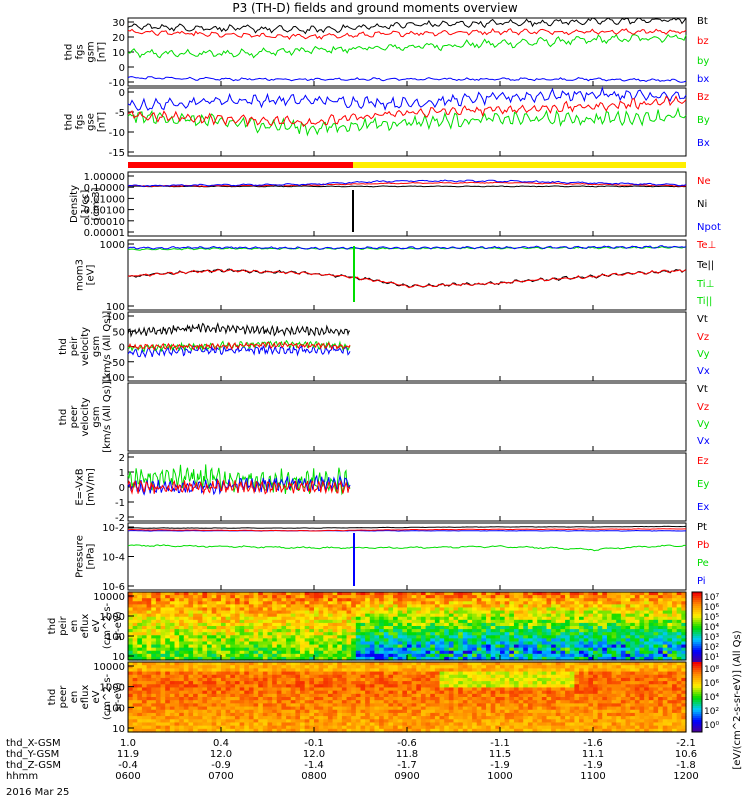  Describe the element at coordinates (686, 743) in the screenshot. I see `x-axis-value: -2.1` at that location.